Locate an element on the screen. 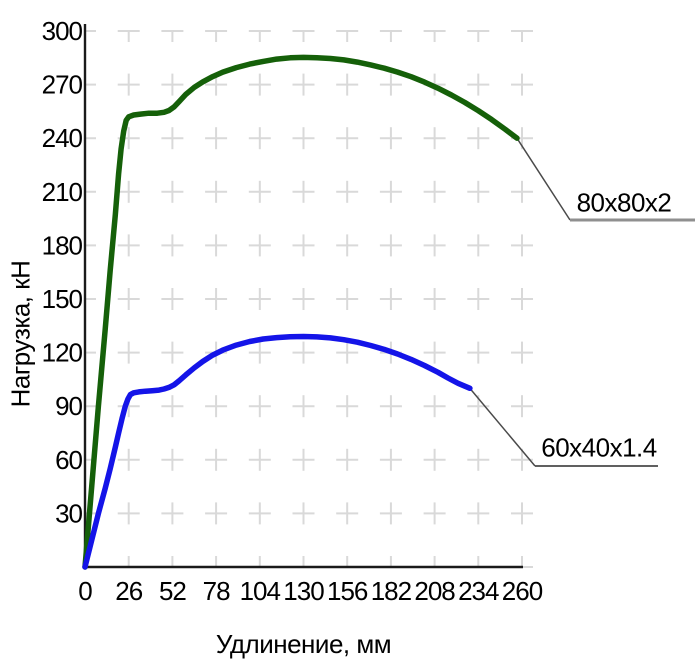 The image size is (695, 672). x-tick-label: 0 is located at coordinates (85, 591).